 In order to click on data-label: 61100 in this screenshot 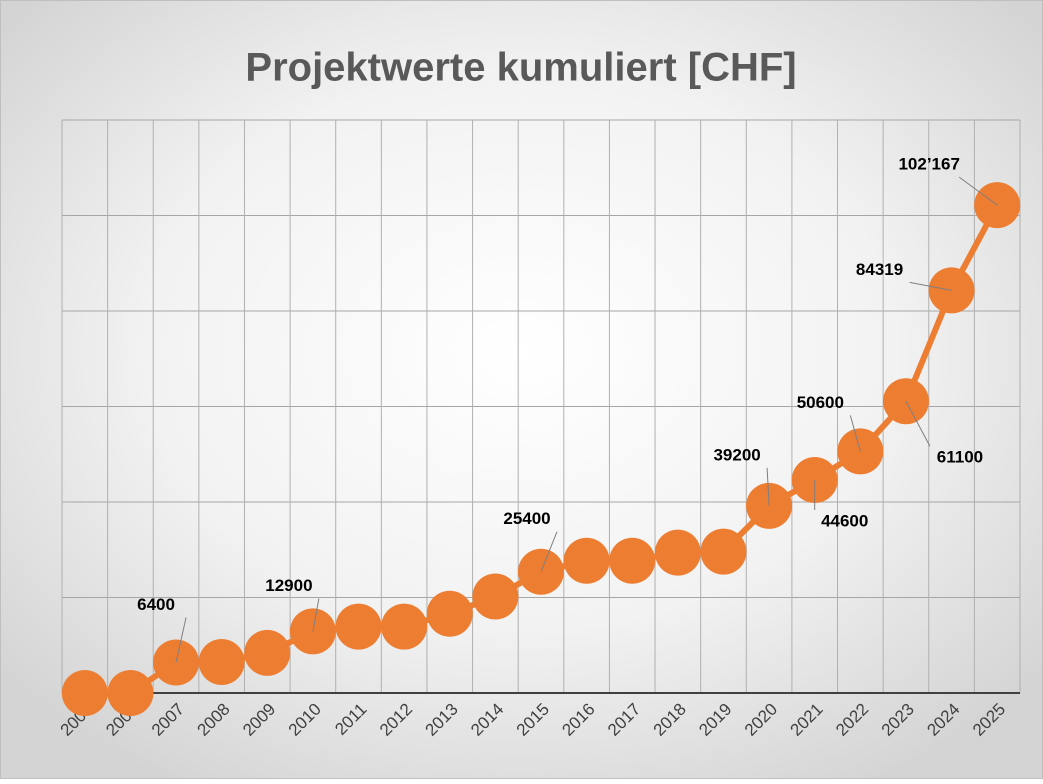, I will do `click(960, 457)`.